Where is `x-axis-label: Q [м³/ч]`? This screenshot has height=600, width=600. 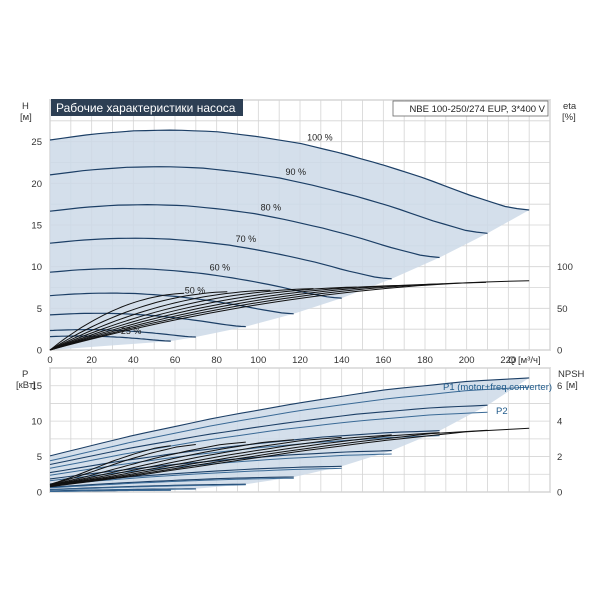
x-axis-label: Q [м³/ч] is located at coordinates (524, 360).